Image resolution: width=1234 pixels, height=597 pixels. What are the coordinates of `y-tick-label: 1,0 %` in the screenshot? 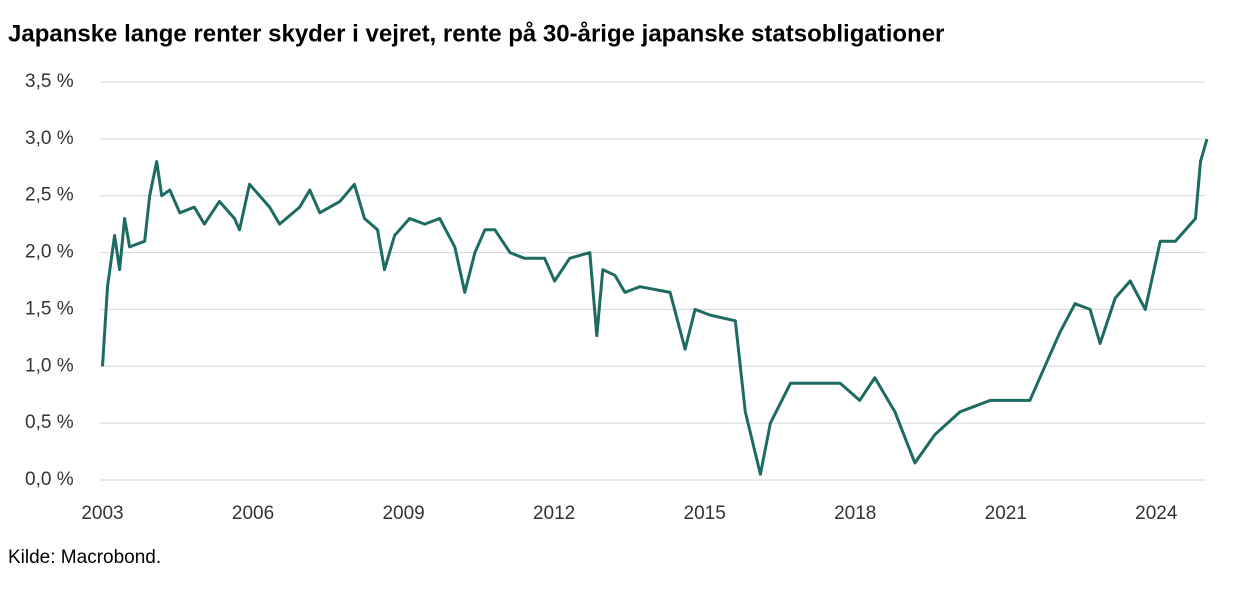 It's located at (49, 365).